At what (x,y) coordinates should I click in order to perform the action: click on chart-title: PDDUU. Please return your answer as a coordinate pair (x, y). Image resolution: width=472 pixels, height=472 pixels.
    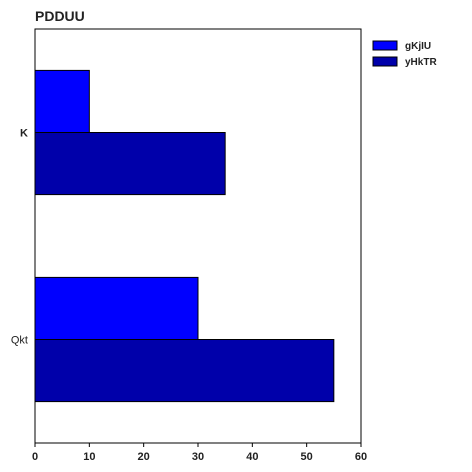
    Looking at the image, I should click on (60, 16).